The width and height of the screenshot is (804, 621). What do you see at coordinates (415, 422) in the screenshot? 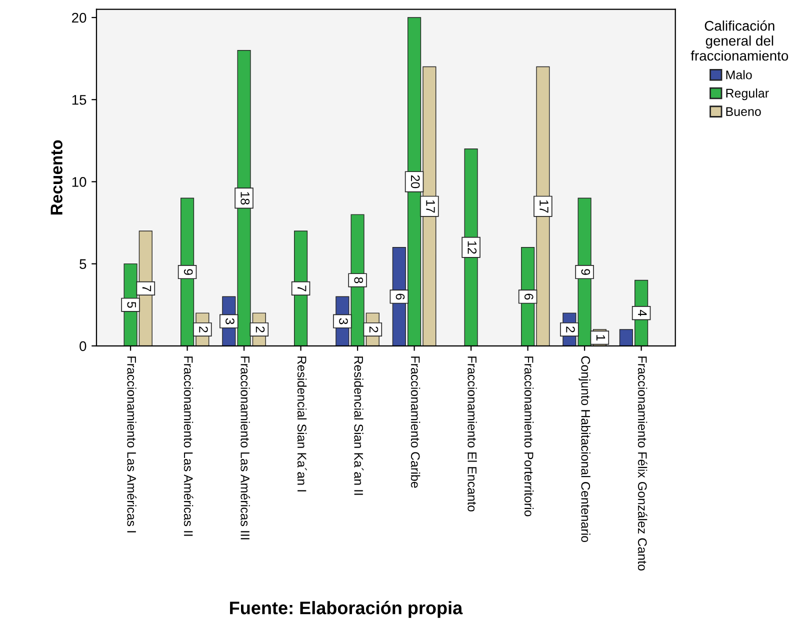
I see `x-tick-label: Fraccionamiento Caribe` at bounding box center [415, 422].